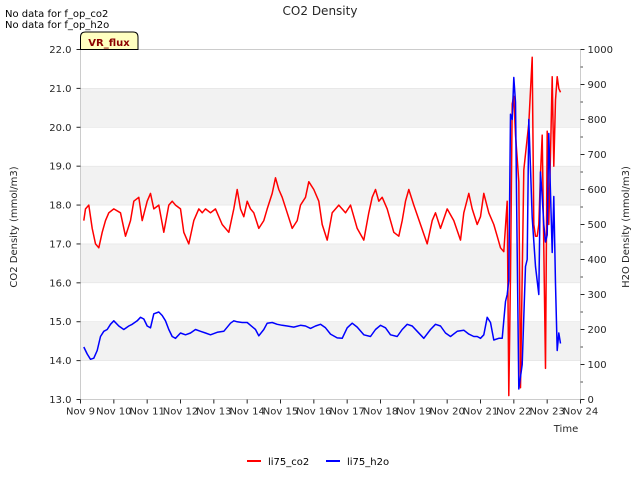 The image size is (640, 480). I want to click on y-tick-label: 22.0, so click(60, 50).